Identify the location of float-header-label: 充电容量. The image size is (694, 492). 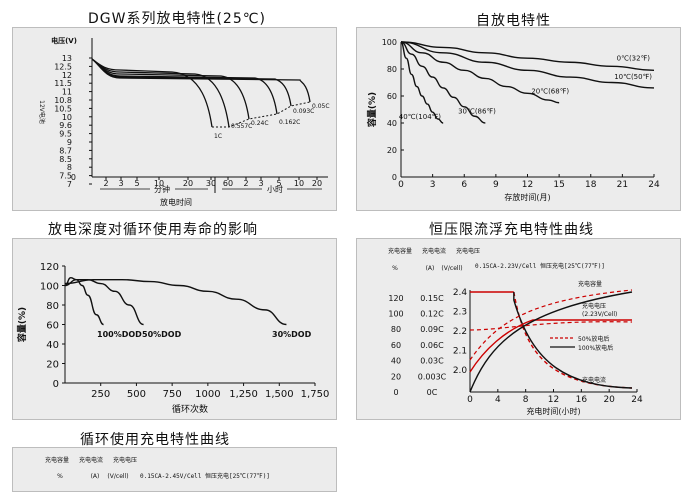
(400, 251).